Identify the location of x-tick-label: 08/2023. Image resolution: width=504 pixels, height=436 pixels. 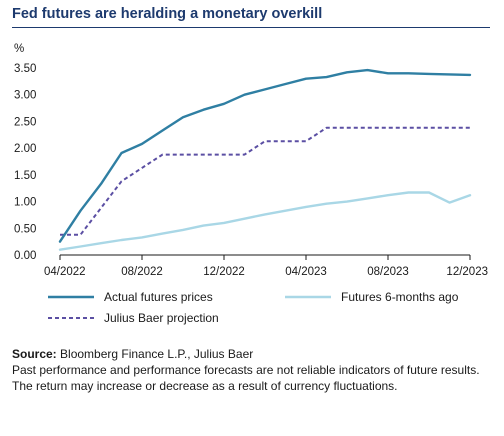
(388, 272).